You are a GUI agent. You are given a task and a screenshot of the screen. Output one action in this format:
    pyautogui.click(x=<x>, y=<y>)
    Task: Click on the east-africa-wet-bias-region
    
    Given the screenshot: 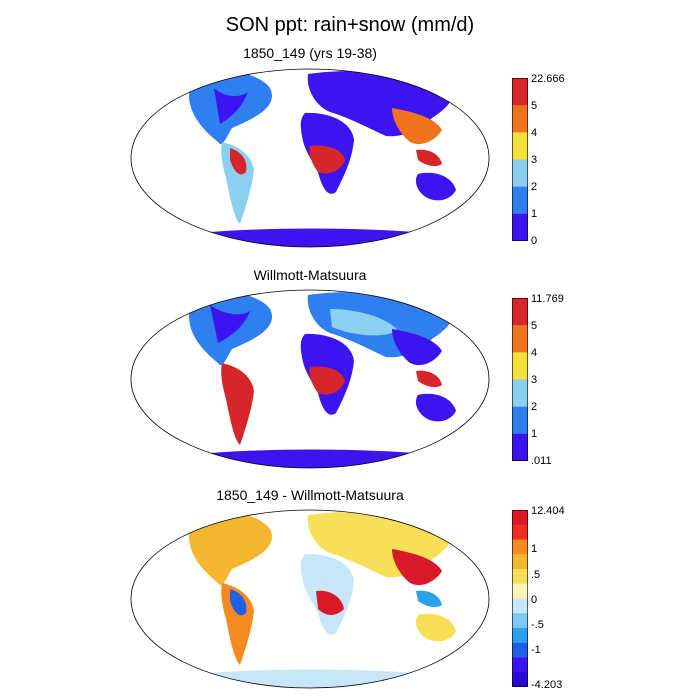 What is the action you would take?
    pyautogui.click(x=330, y=602)
    